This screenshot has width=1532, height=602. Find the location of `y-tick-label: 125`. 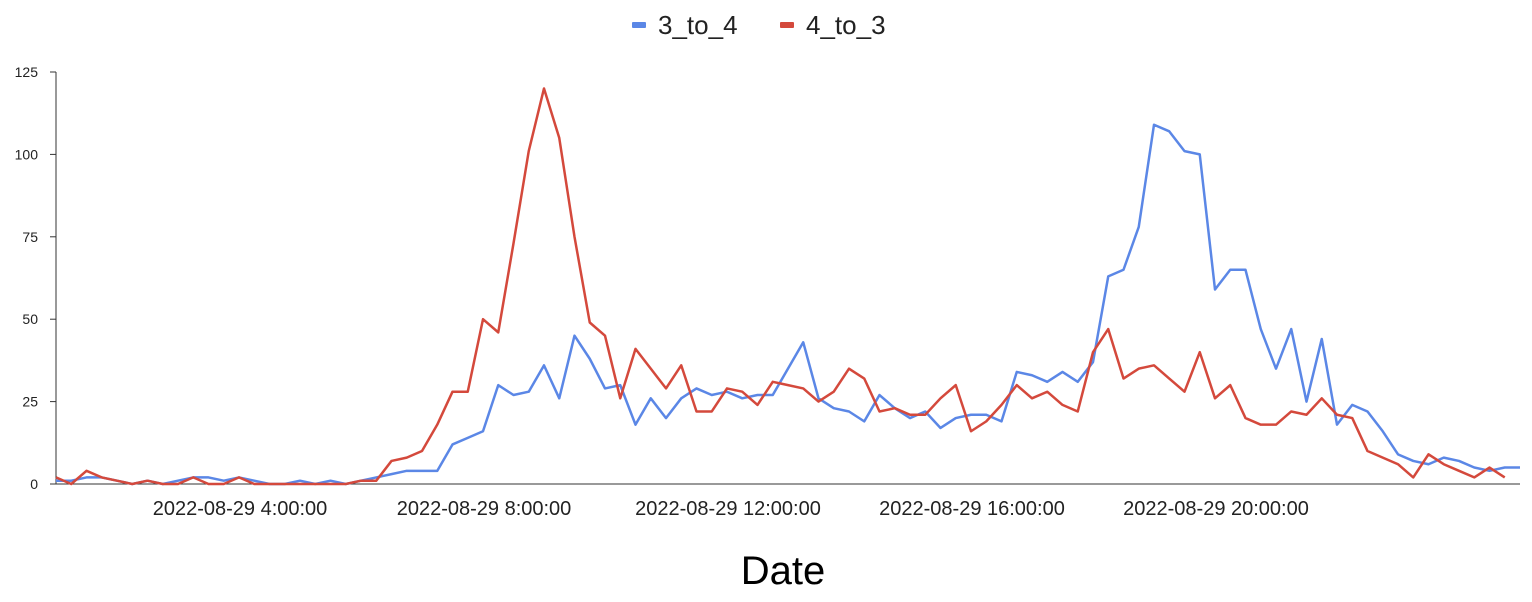

y-tick-label: 125 is located at coordinates (27, 72).